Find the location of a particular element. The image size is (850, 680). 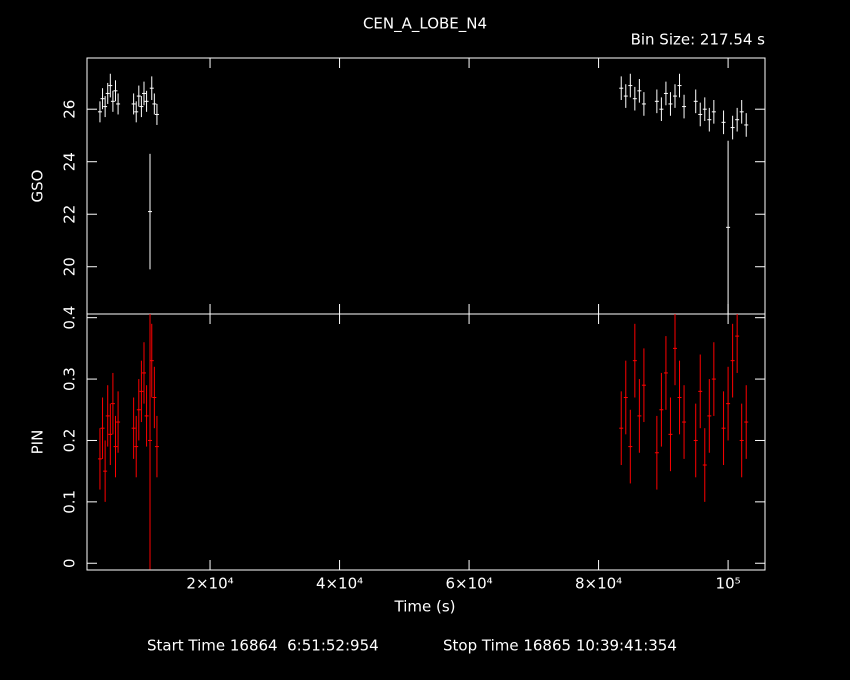

x-axis-label: Time (s) is located at coordinates (425, 607).